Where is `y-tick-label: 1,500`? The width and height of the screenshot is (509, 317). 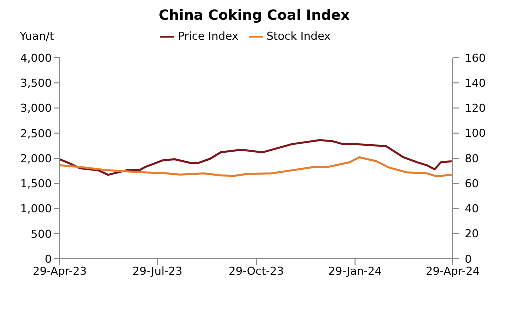 y-tick-label: 1,500 is located at coordinates (36, 184).